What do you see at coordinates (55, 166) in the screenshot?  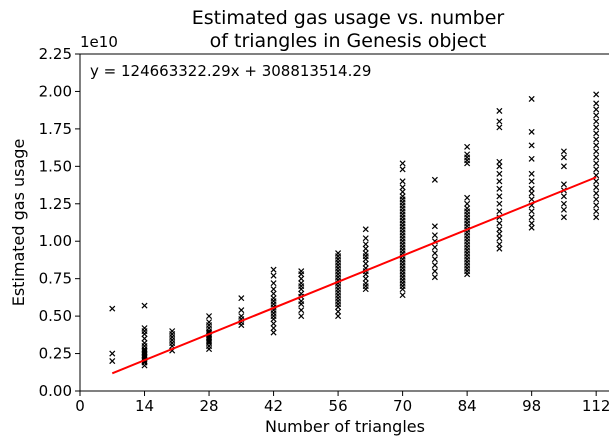 I see `y-tick-label: 1.50` at bounding box center [55, 166].